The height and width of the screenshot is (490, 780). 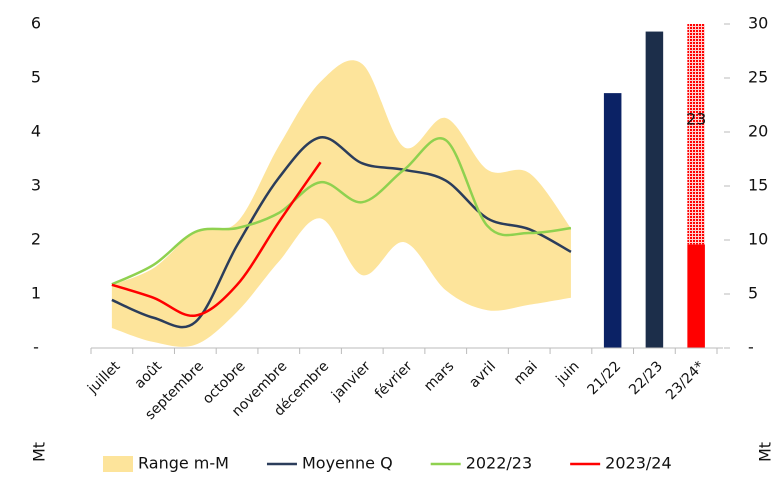 What do you see at coordinates (758, 77) in the screenshot?
I see `y2-tick-label: 25` at bounding box center [758, 77].